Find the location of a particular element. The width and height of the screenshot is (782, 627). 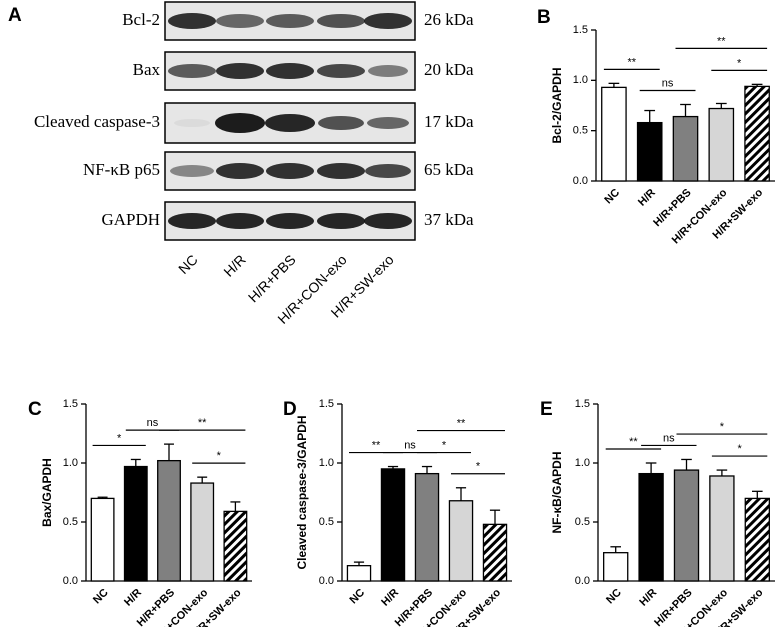

protein-label: GAPDH is located at coordinates (130, 219).